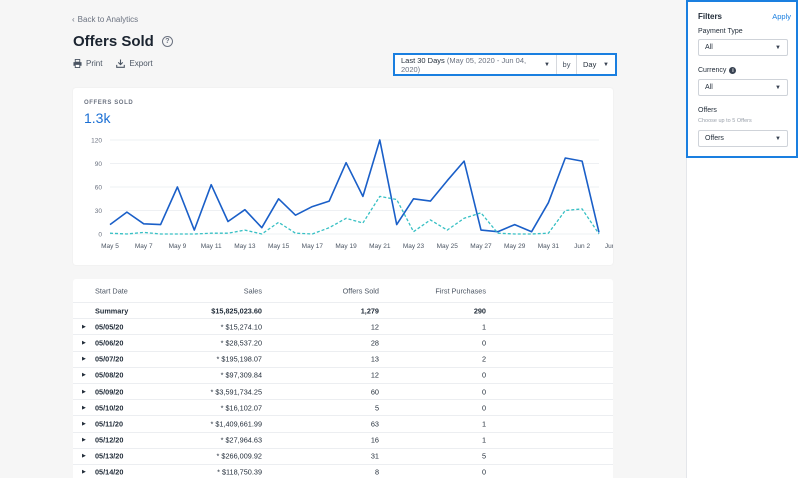 The width and height of the screenshot is (800, 478). I want to click on table-row: ▶ 05/08/20 * $97,309.84 12 0, so click(343, 376).